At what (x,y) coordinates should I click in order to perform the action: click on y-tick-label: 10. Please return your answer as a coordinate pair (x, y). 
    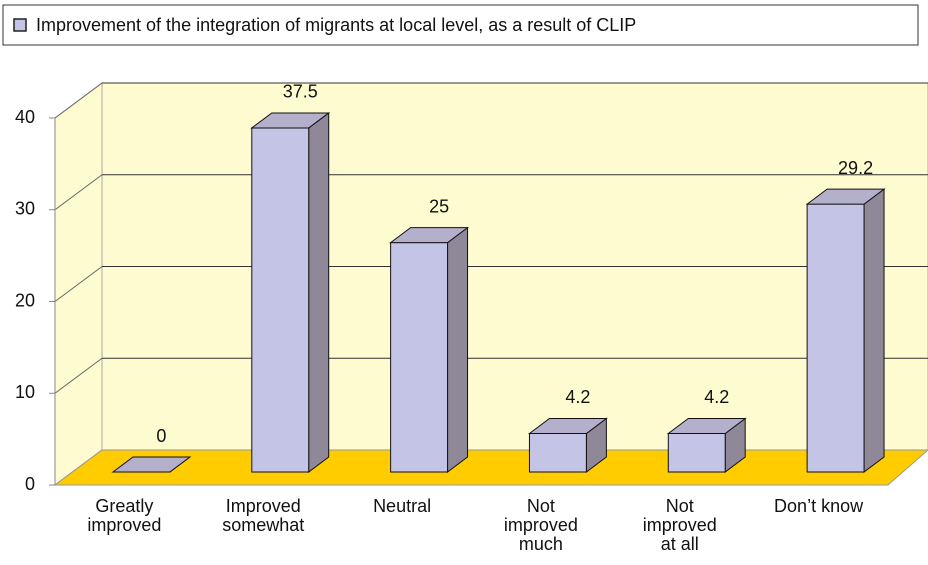
    Looking at the image, I should click on (25, 392).